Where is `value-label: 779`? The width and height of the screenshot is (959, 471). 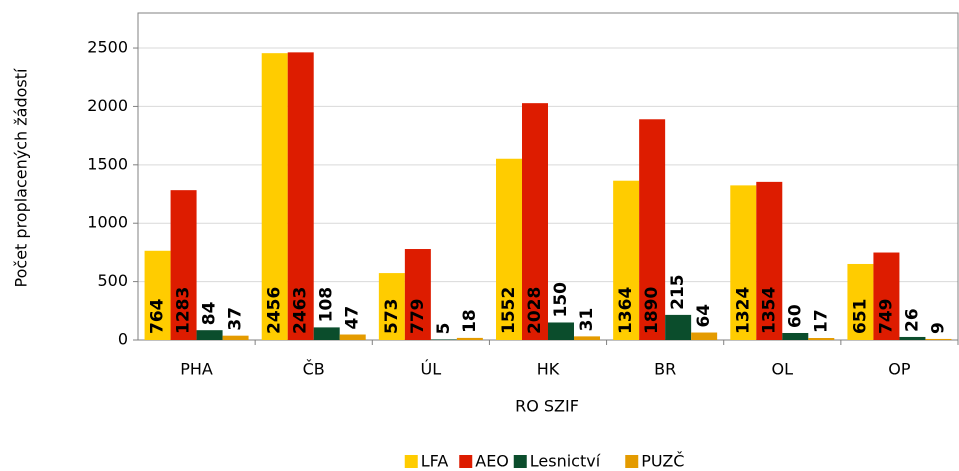 value-label: 779 is located at coordinates (418, 317).